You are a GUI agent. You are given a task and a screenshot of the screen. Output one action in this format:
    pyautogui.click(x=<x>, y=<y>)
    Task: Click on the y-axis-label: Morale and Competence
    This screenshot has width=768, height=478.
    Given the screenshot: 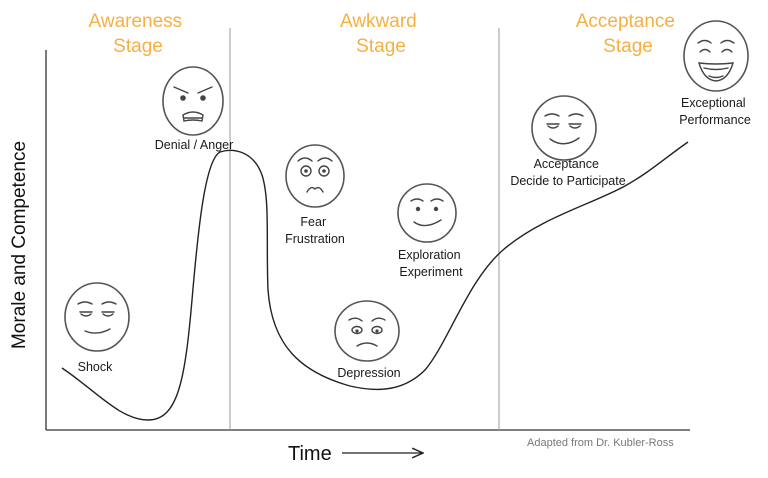 What is the action you would take?
    pyautogui.click(x=19, y=245)
    